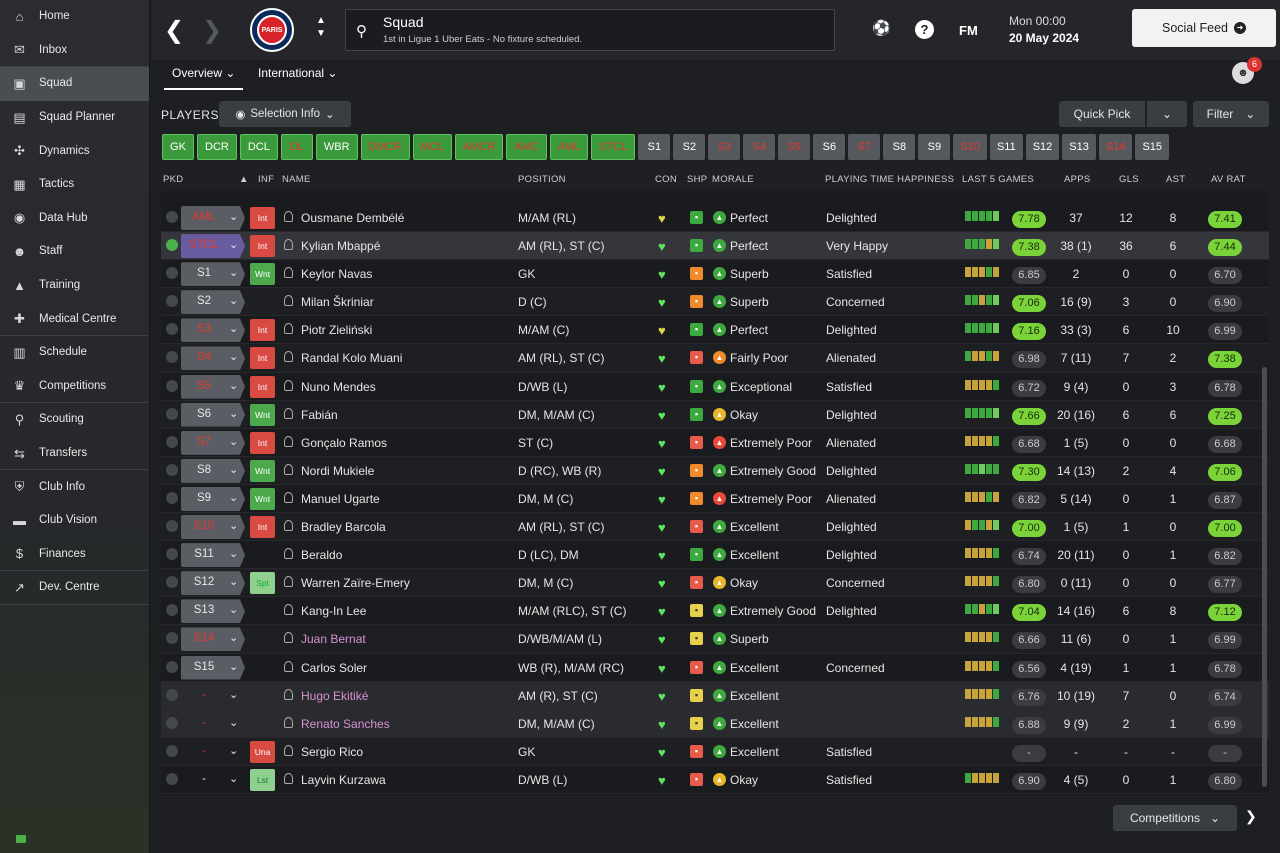  I want to click on player-name: Nordi Mukiele, so click(338, 470).